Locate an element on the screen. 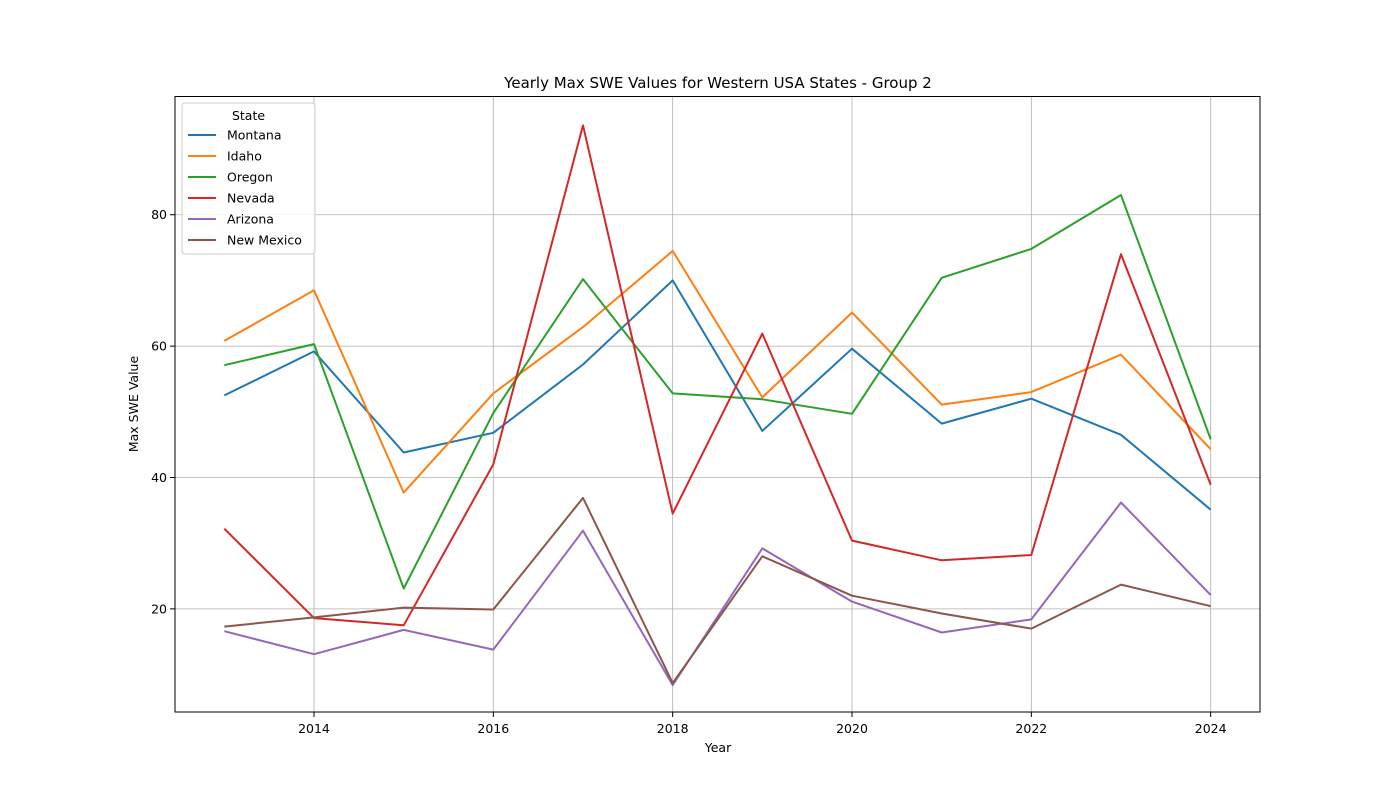 The width and height of the screenshot is (1400, 800). y-tick-label: 20 is located at coordinates (159, 608).